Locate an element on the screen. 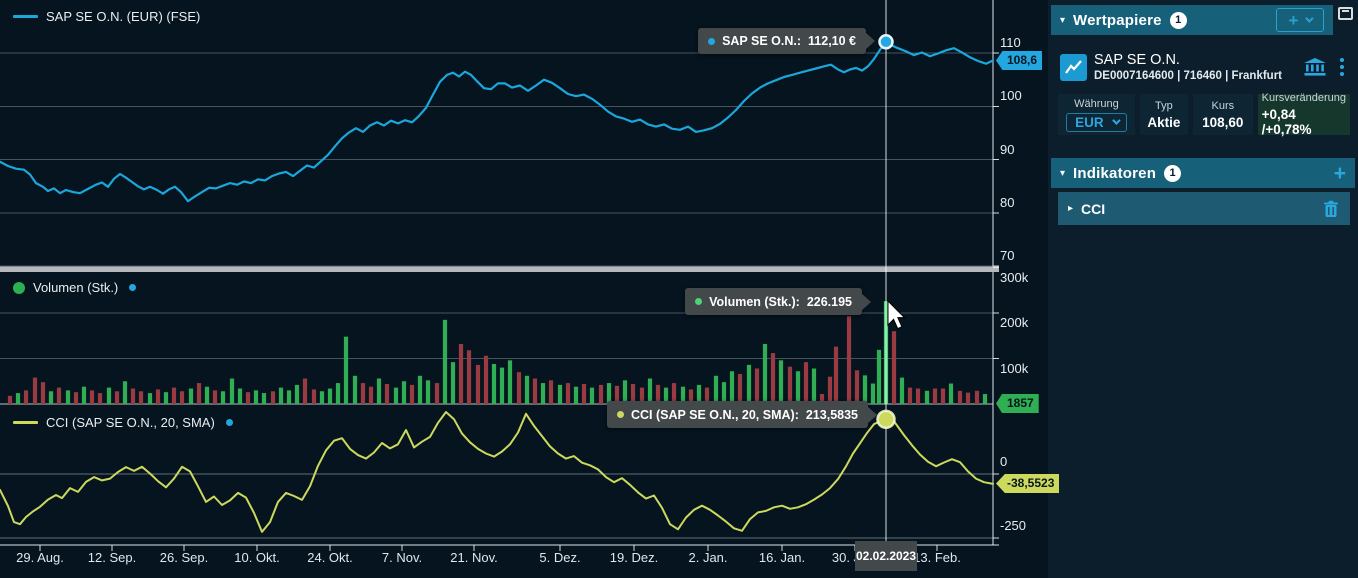 This screenshot has height=578, width=1358. volume-legend-label: Volumen (Stk.) is located at coordinates (76, 287).